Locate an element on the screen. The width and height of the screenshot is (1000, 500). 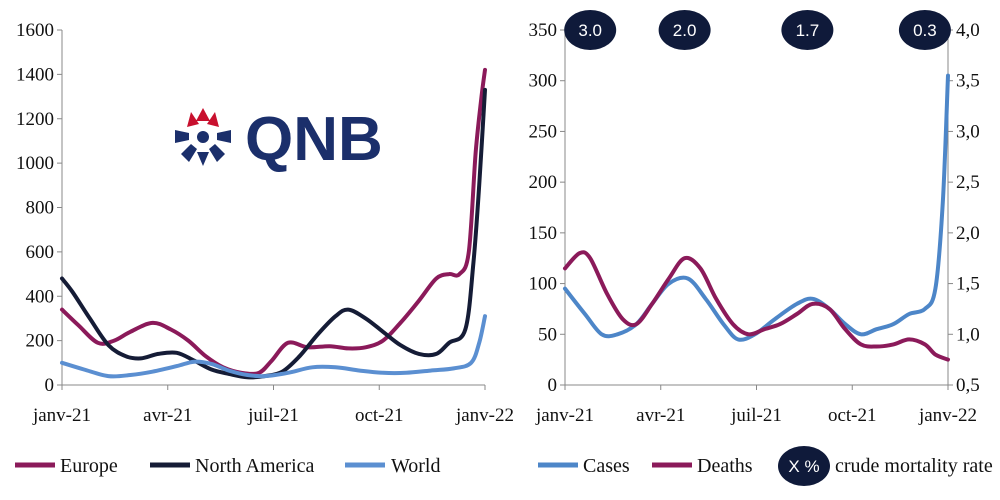
right-right-y-tick-labels: 0,5 1,0 1,5 2,0 2,5 3,0 3,5 4,0 is located at coordinates (964, 208).